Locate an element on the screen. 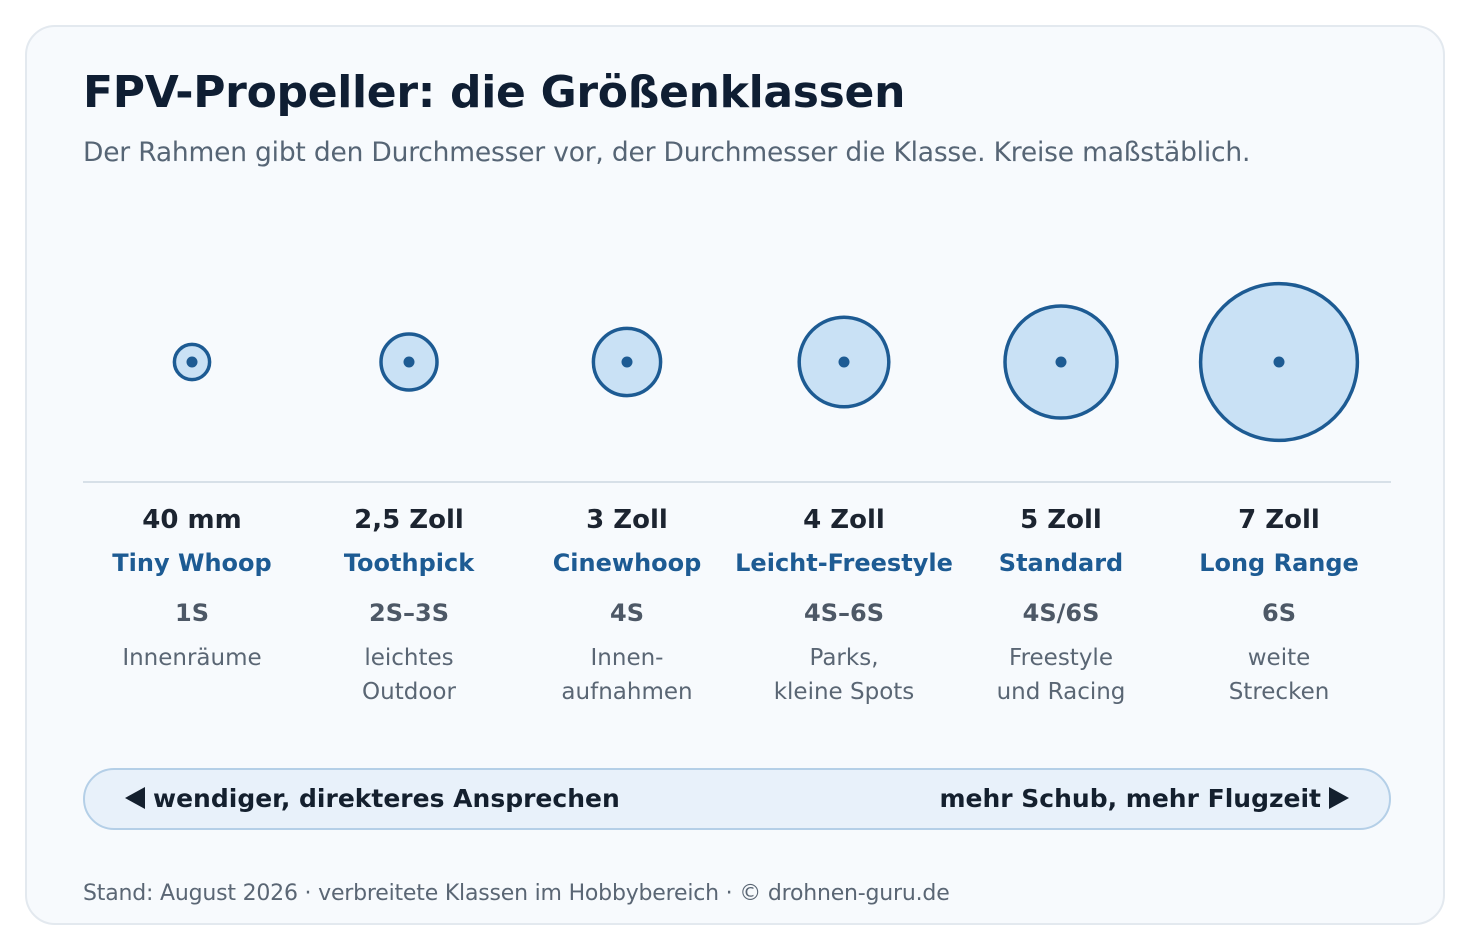 The height and width of the screenshot is (952, 1472). class-size: 3 Zoll is located at coordinates (627, 520).